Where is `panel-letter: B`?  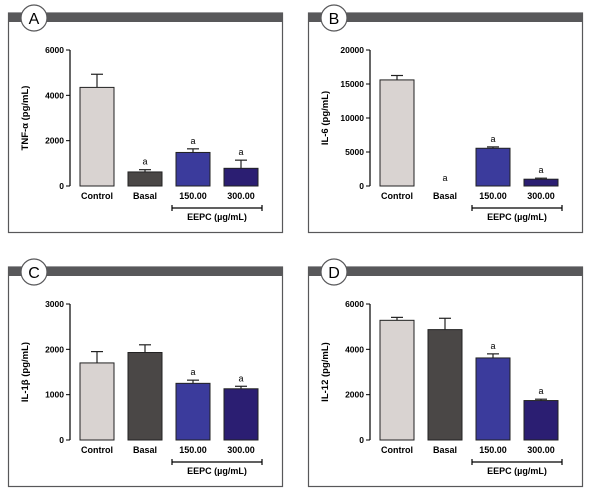 panel-letter: B is located at coordinates (334, 19).